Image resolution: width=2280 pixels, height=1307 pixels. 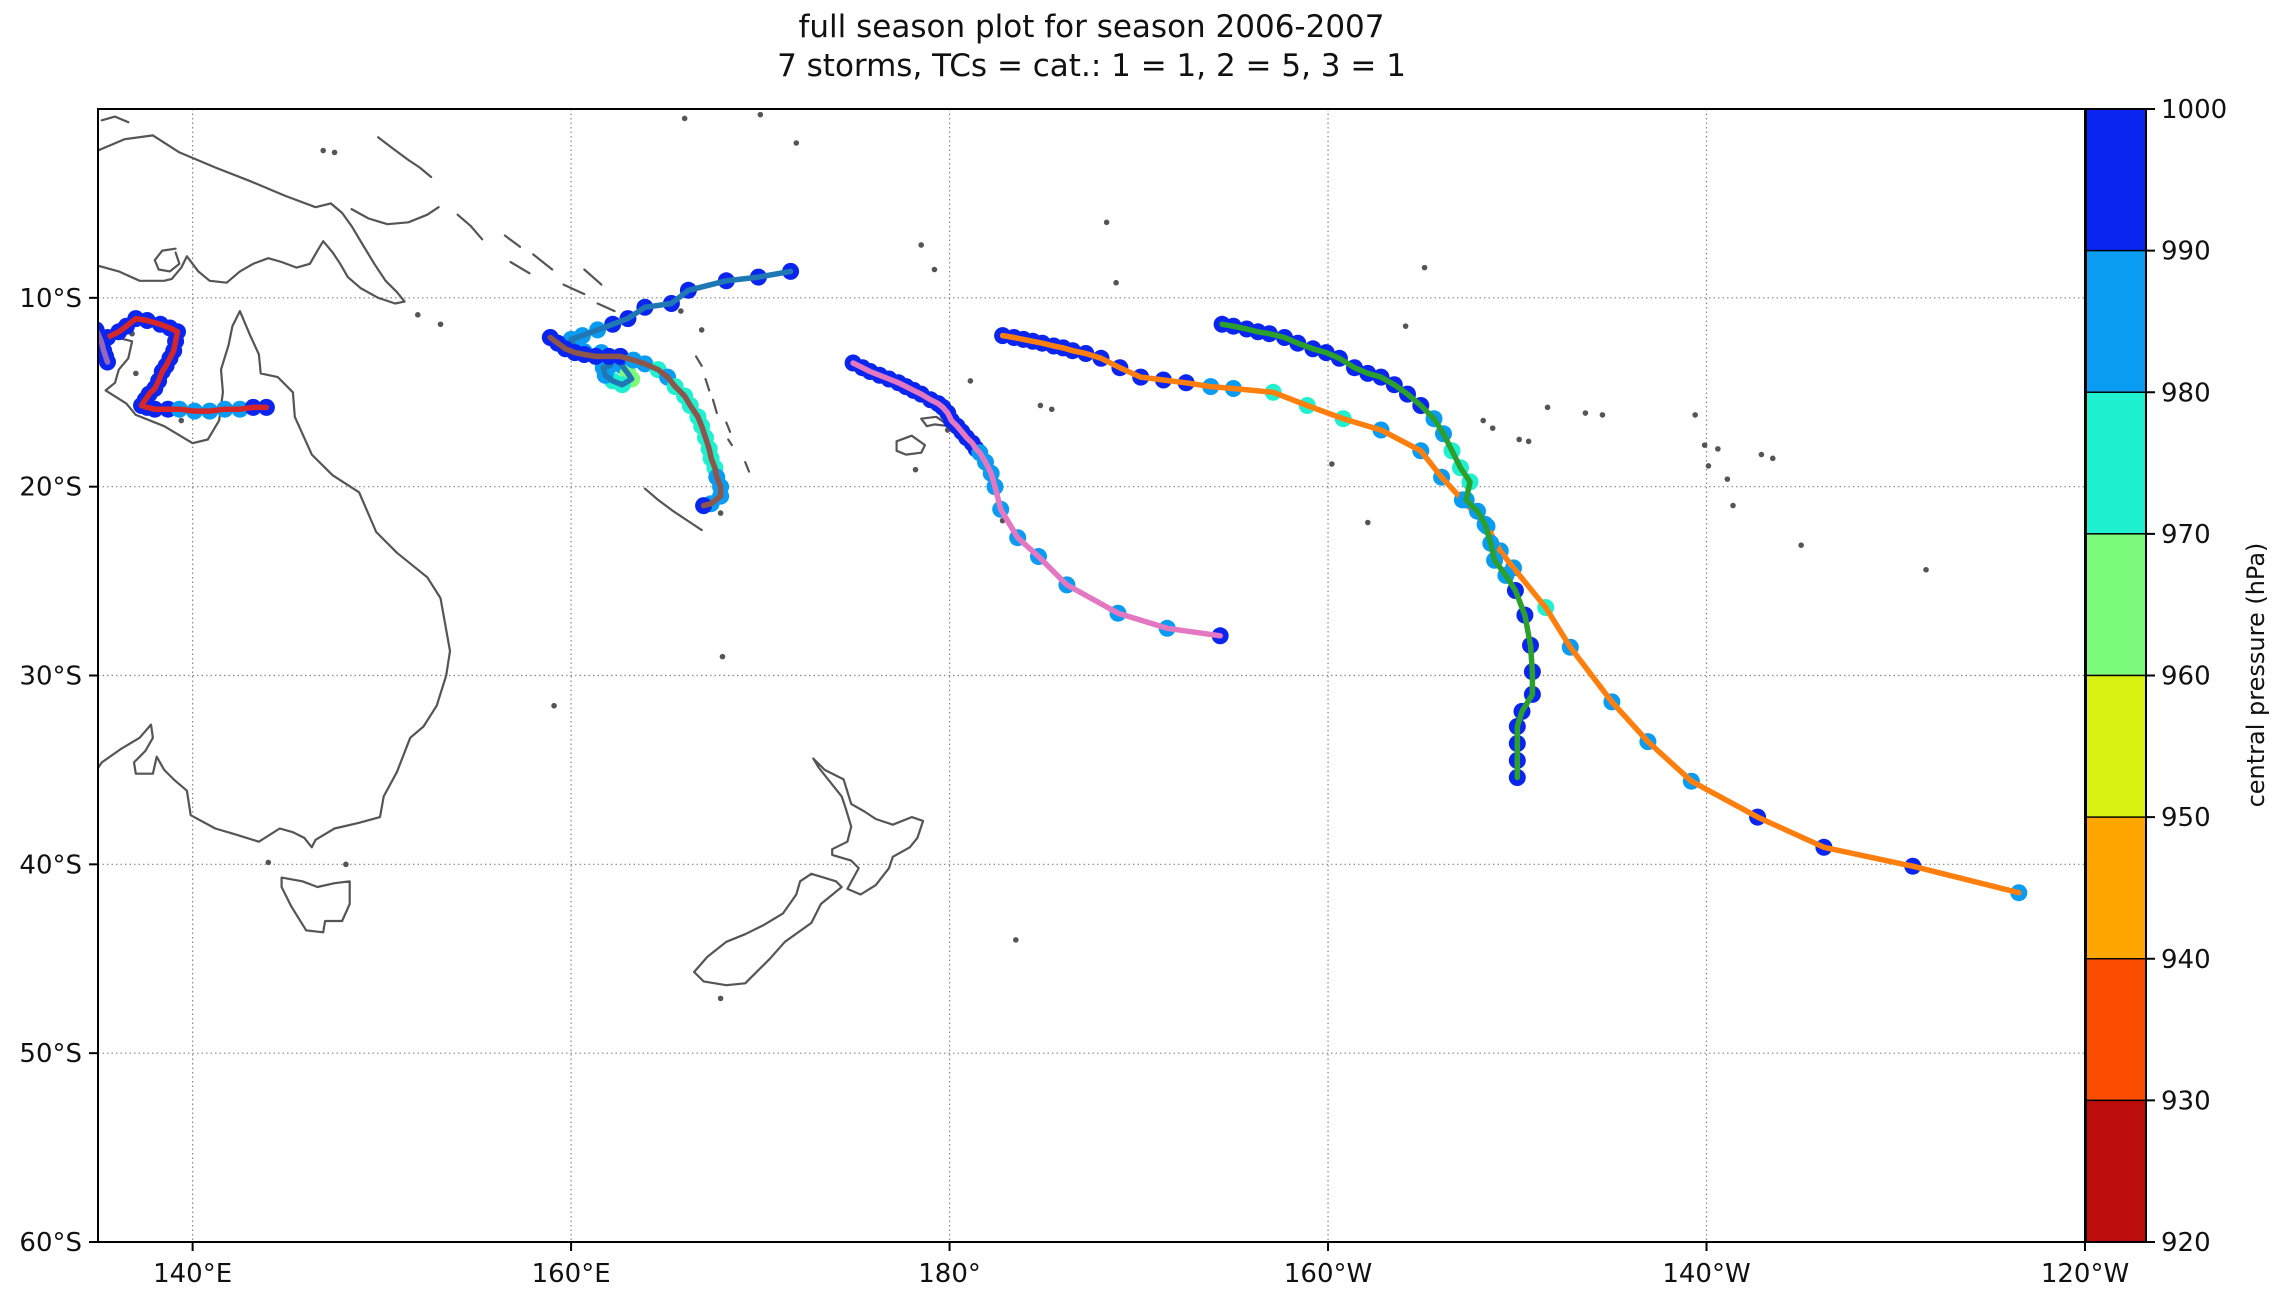 I want to click on y-tick-label: 20°S, so click(x=50, y=488).